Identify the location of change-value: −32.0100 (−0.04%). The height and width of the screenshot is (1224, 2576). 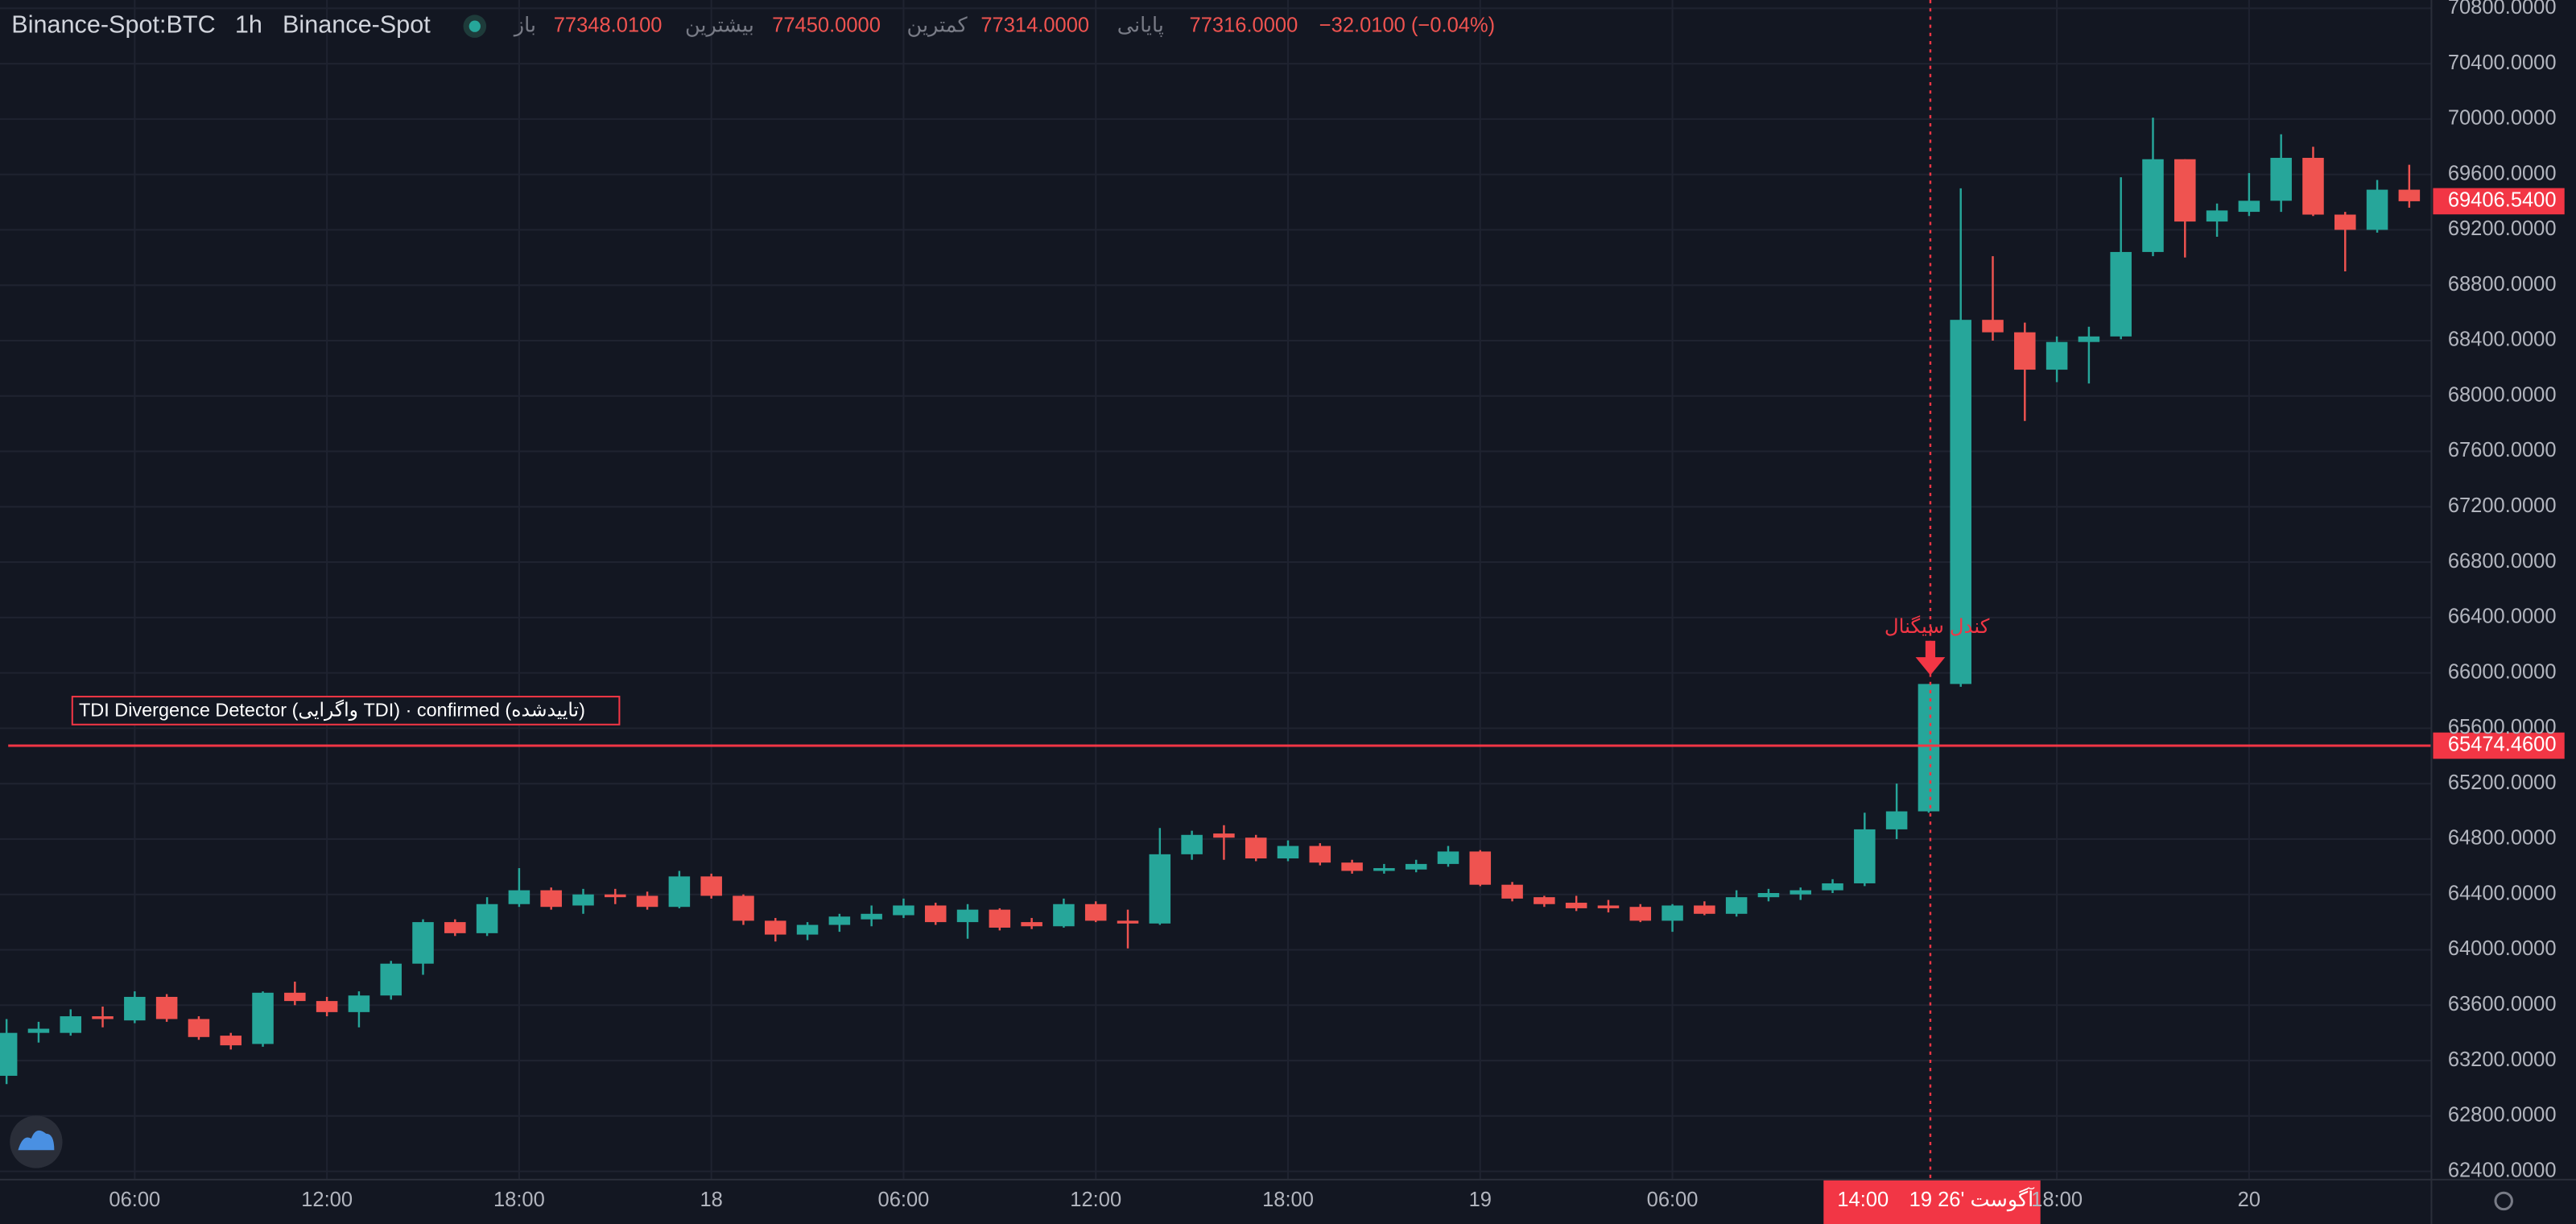
(1407, 25).